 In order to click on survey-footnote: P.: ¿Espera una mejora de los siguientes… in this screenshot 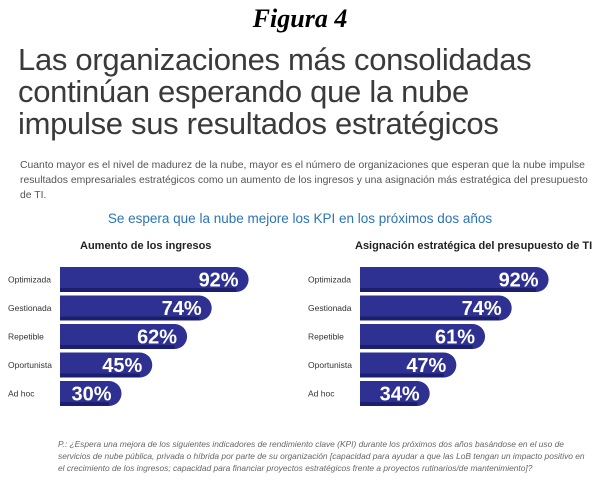, I will do `click(321, 456)`.